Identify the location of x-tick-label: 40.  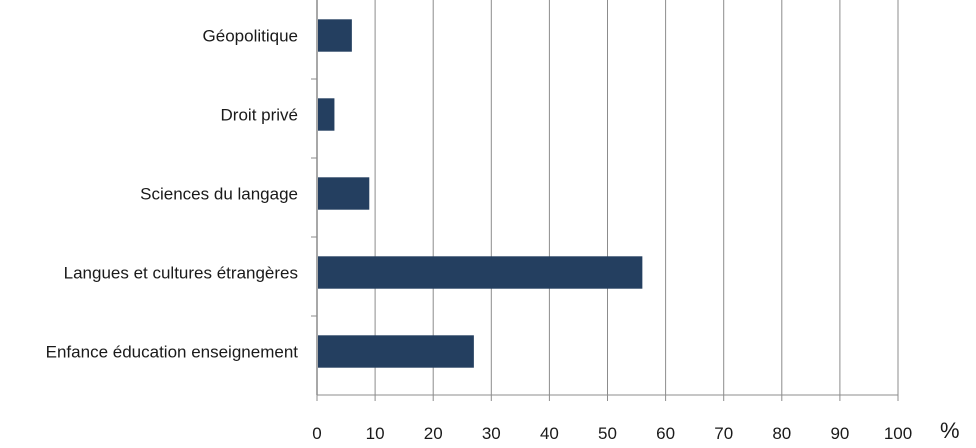
(549, 433).